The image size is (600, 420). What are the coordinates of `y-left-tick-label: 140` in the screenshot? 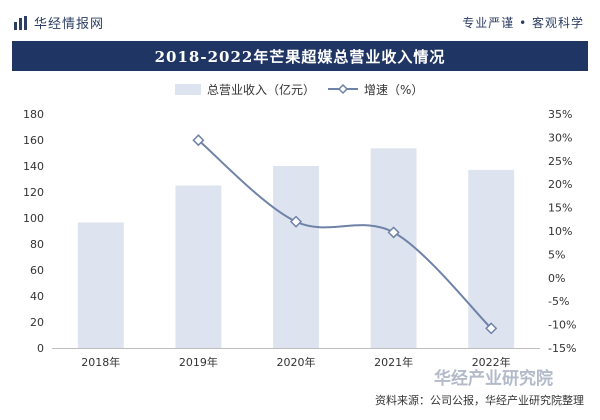 It's located at (33, 166).